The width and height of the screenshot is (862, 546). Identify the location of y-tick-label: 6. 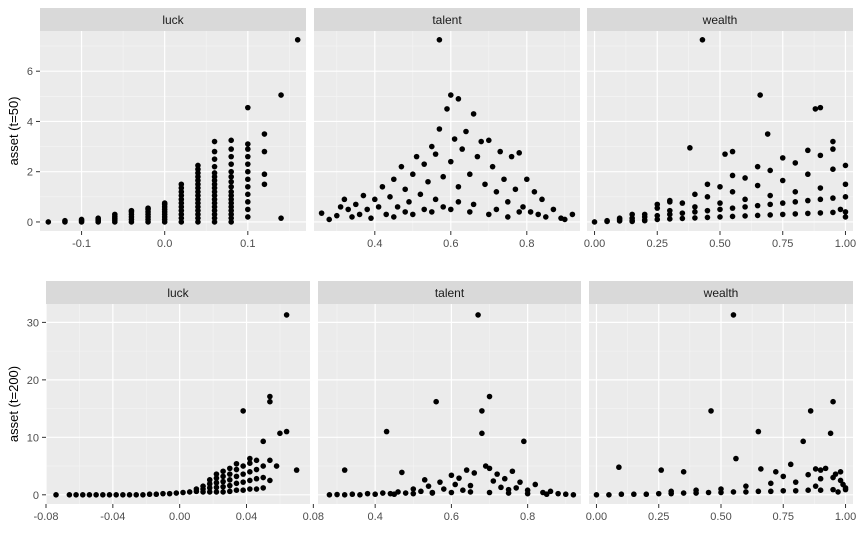
(30, 72).